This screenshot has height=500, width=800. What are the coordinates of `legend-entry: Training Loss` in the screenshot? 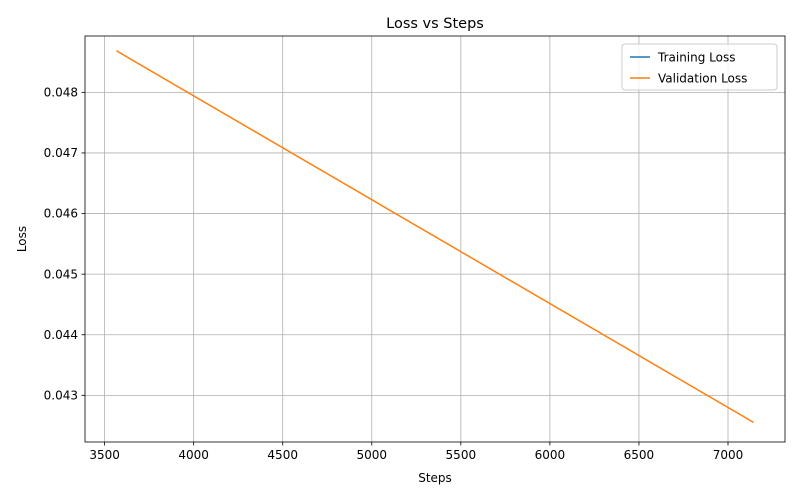 It's located at (696, 57).